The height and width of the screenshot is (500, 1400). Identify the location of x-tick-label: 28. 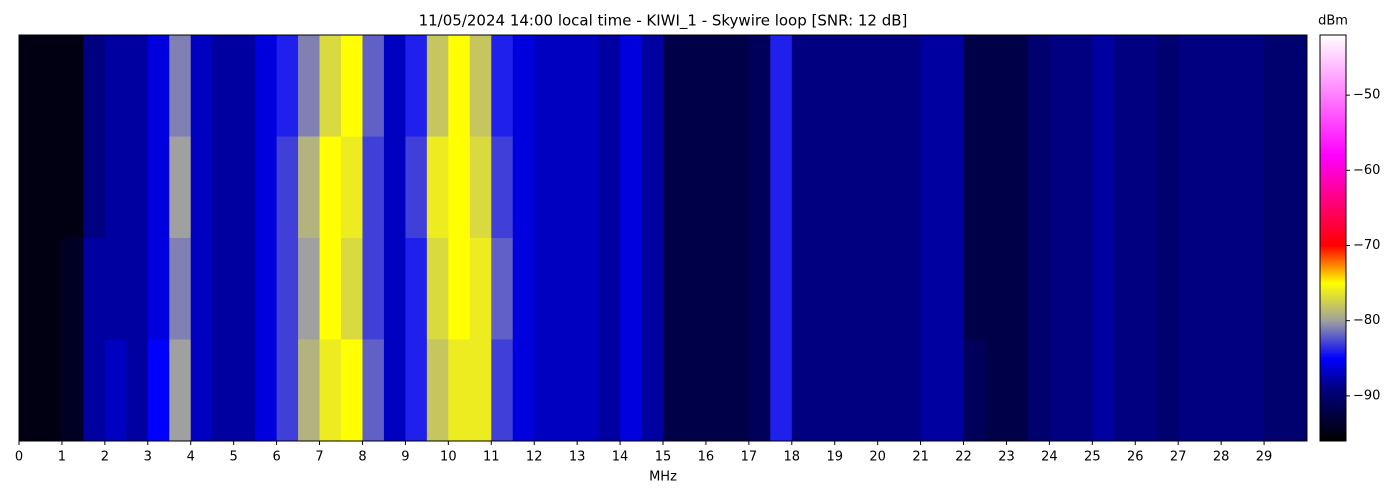
(1221, 457).